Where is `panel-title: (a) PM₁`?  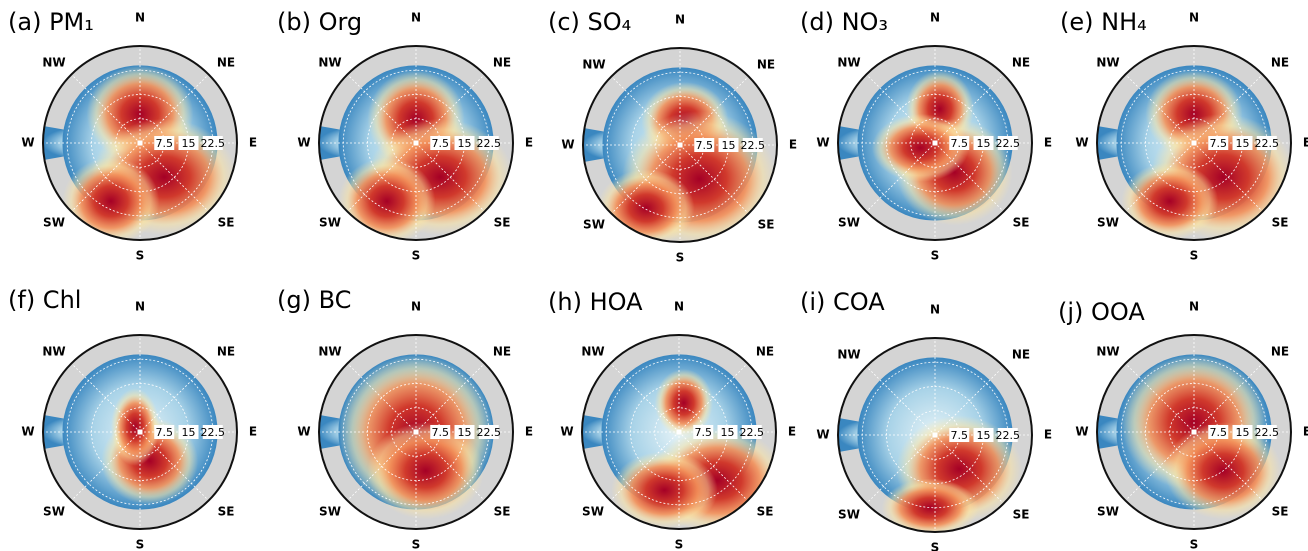
panel-title: (a) PM₁ is located at coordinates (51, 22).